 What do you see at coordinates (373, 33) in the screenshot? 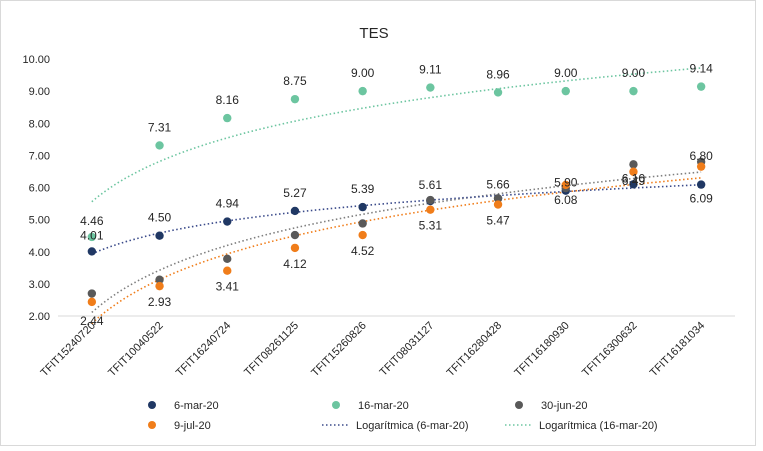
I see `chart-title: TES` at bounding box center [373, 33].